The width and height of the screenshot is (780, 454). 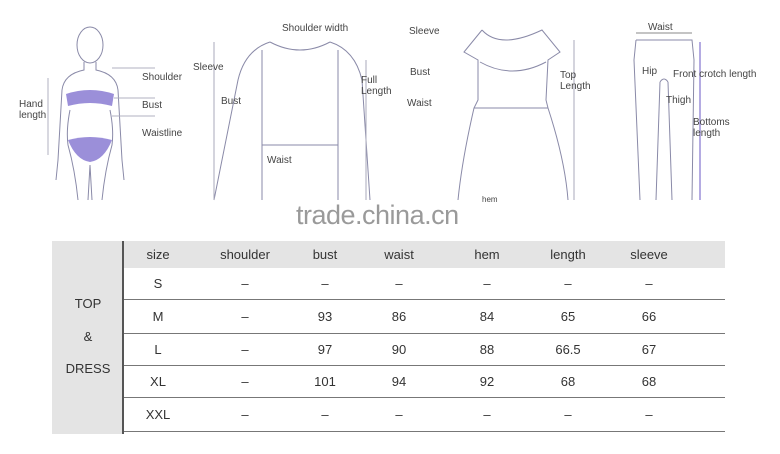 What do you see at coordinates (158, 254) in the screenshot?
I see `column-header: size` at bounding box center [158, 254].